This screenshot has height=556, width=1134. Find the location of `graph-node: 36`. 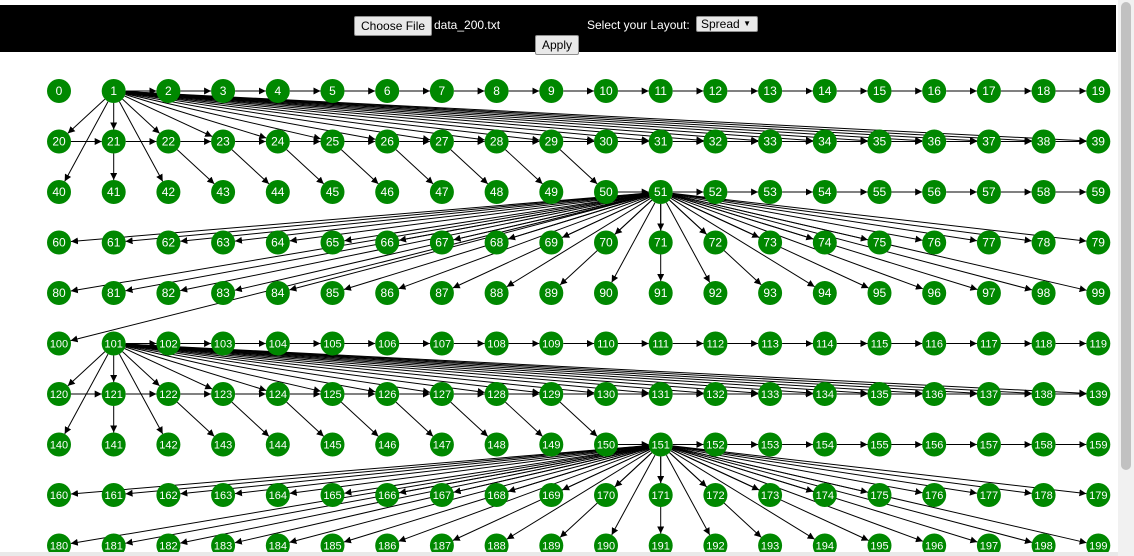

graph-node: 36 is located at coordinates (934, 141).